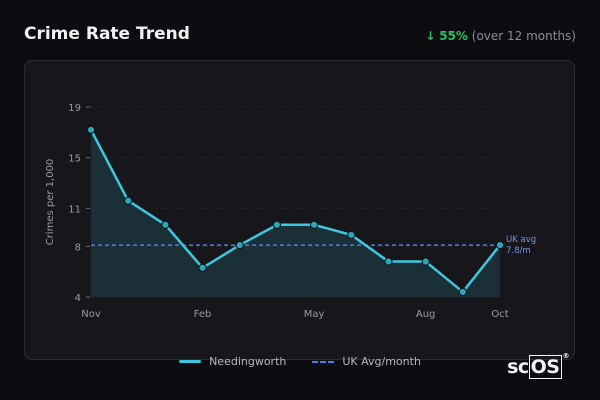 Image resolution: width=600 pixels, height=400 pixels. Describe the element at coordinates (381, 361) in the screenshot. I see `legend-label-reference: UK Avg/month` at that location.